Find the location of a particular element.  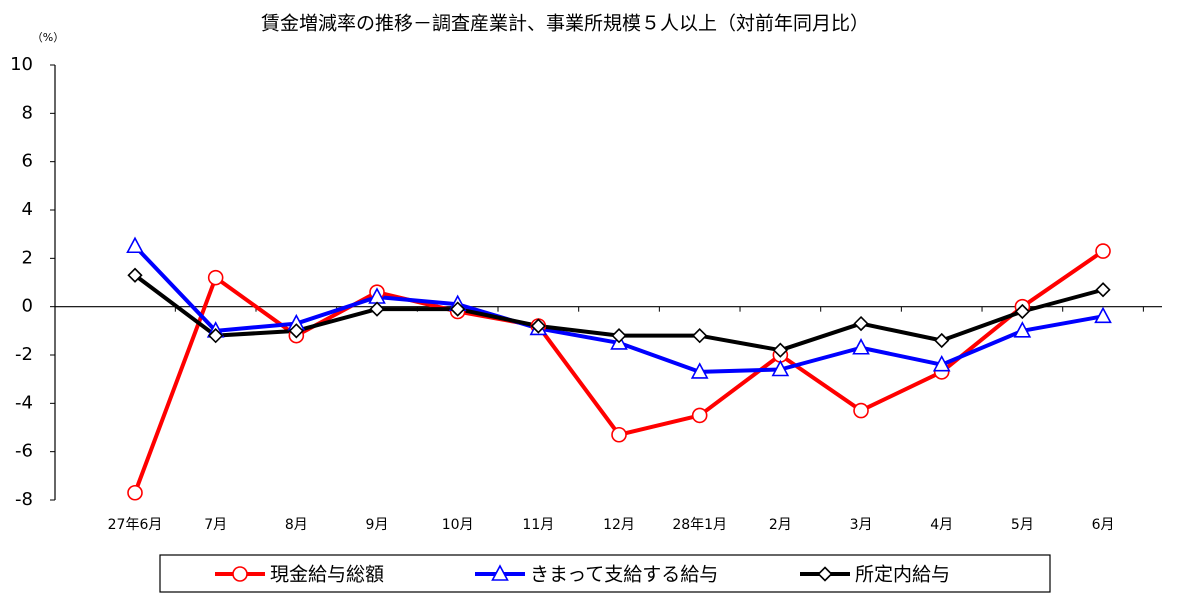

legend-label: 所定内給与 is located at coordinates (902, 575).